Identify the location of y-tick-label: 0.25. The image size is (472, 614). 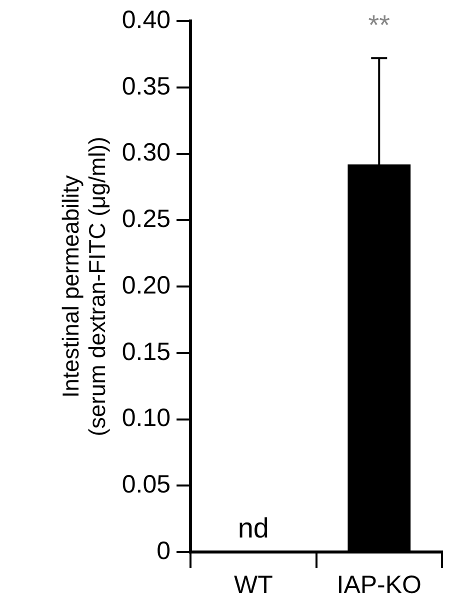
(146, 219).